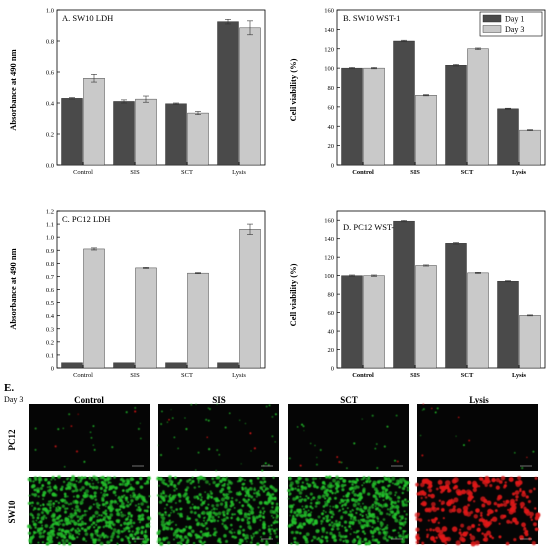  Describe the element at coordinates (404, 221) in the screenshot. I see `chart-d-error-bar` at that location.